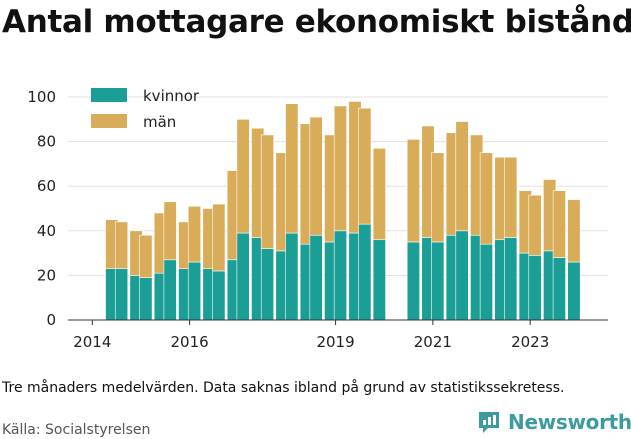 The width and height of the screenshot is (631, 439). Describe the element at coordinates (46, 186) in the screenshot. I see `y-tick-label: 60` at that location.